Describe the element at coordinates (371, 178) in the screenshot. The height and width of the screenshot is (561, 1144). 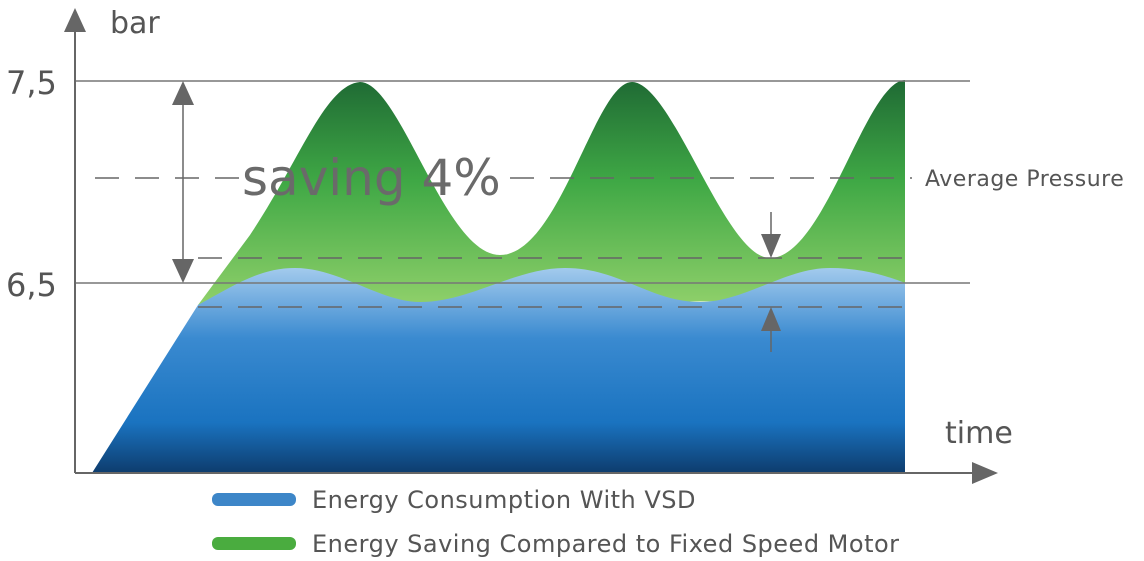
I see `saving-label: saving 4%` at that location.